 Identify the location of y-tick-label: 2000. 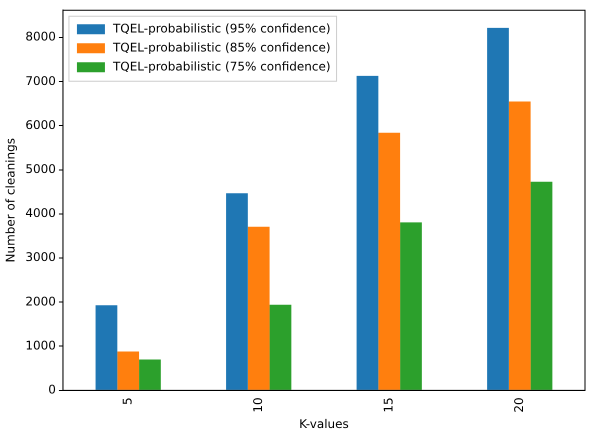
(40, 301).